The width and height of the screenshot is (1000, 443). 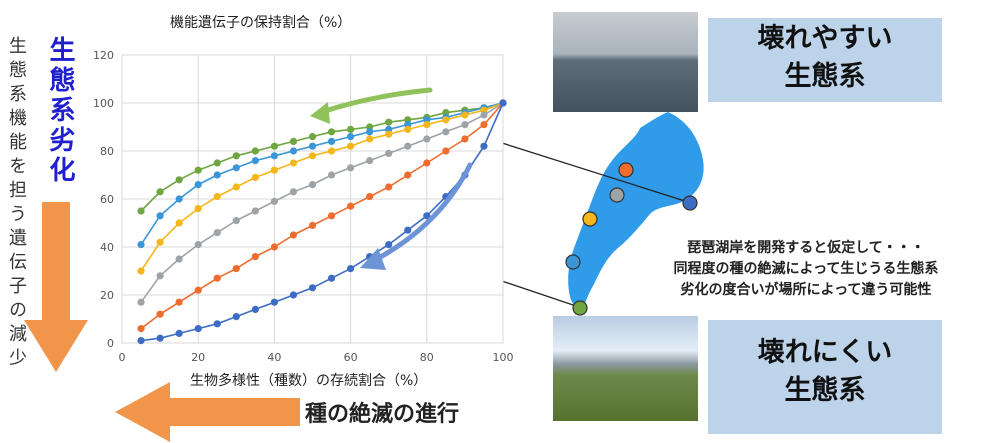 What do you see at coordinates (573, 262) in the screenshot?
I see `lake-point-lightblue` at bounding box center [573, 262].